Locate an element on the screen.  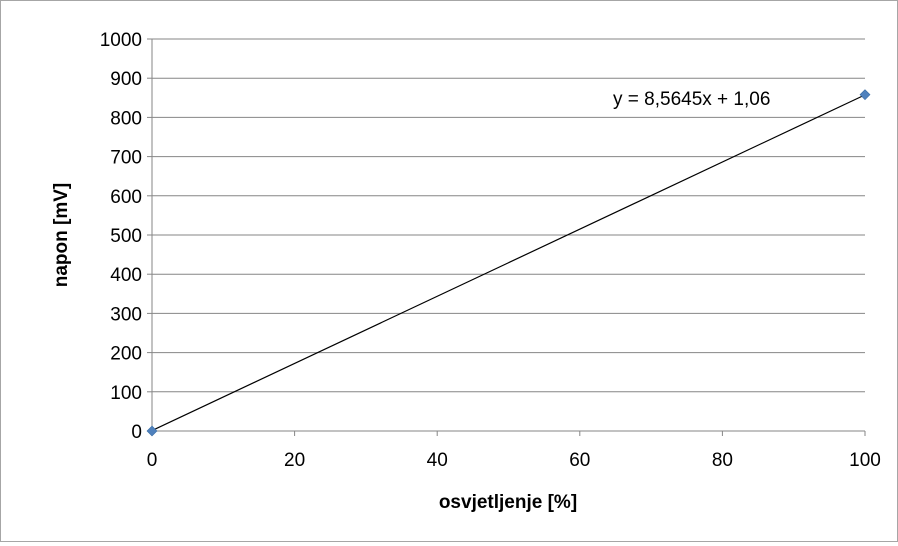
x-tick-label-60: 60 is located at coordinates (579, 460).